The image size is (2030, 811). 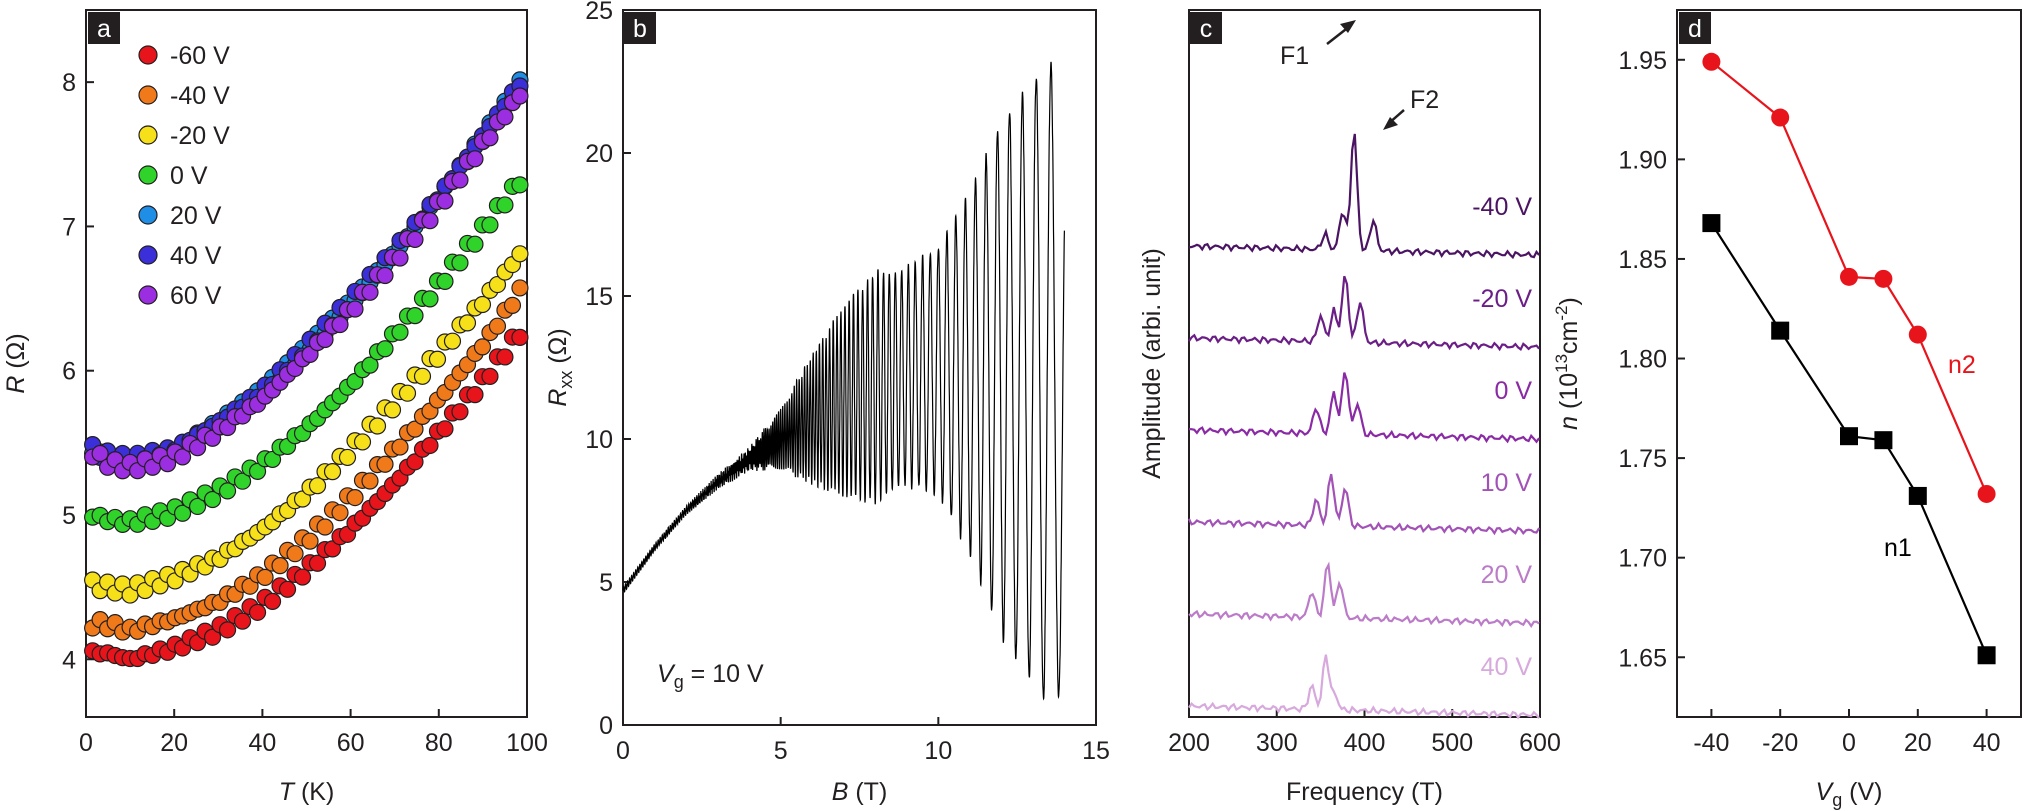 I want to click on panel-a-ytick-label: 4, so click(x=69, y=660).